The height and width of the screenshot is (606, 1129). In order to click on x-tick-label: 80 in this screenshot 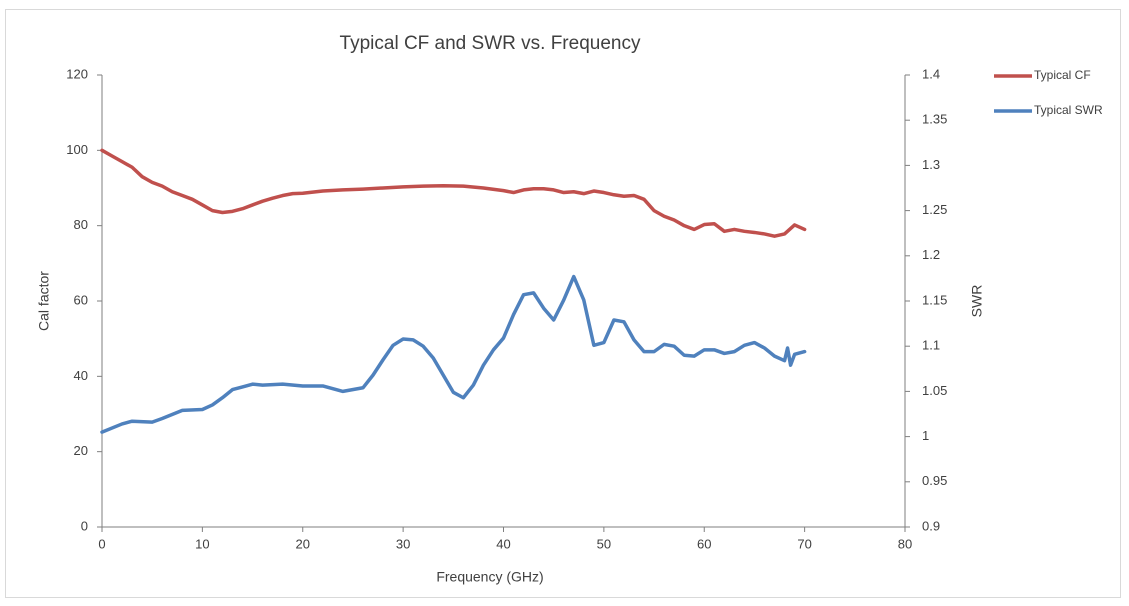, I will do `click(905, 543)`.